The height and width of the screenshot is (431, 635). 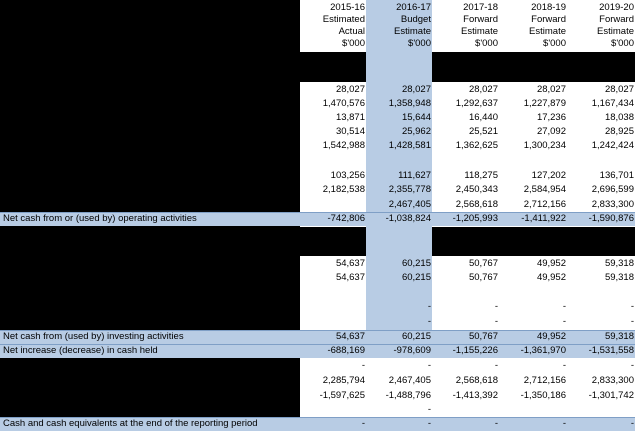 What do you see at coordinates (80, 350) in the screenshot?
I see `row-label: Net increase (decrease) in cash held` at bounding box center [80, 350].